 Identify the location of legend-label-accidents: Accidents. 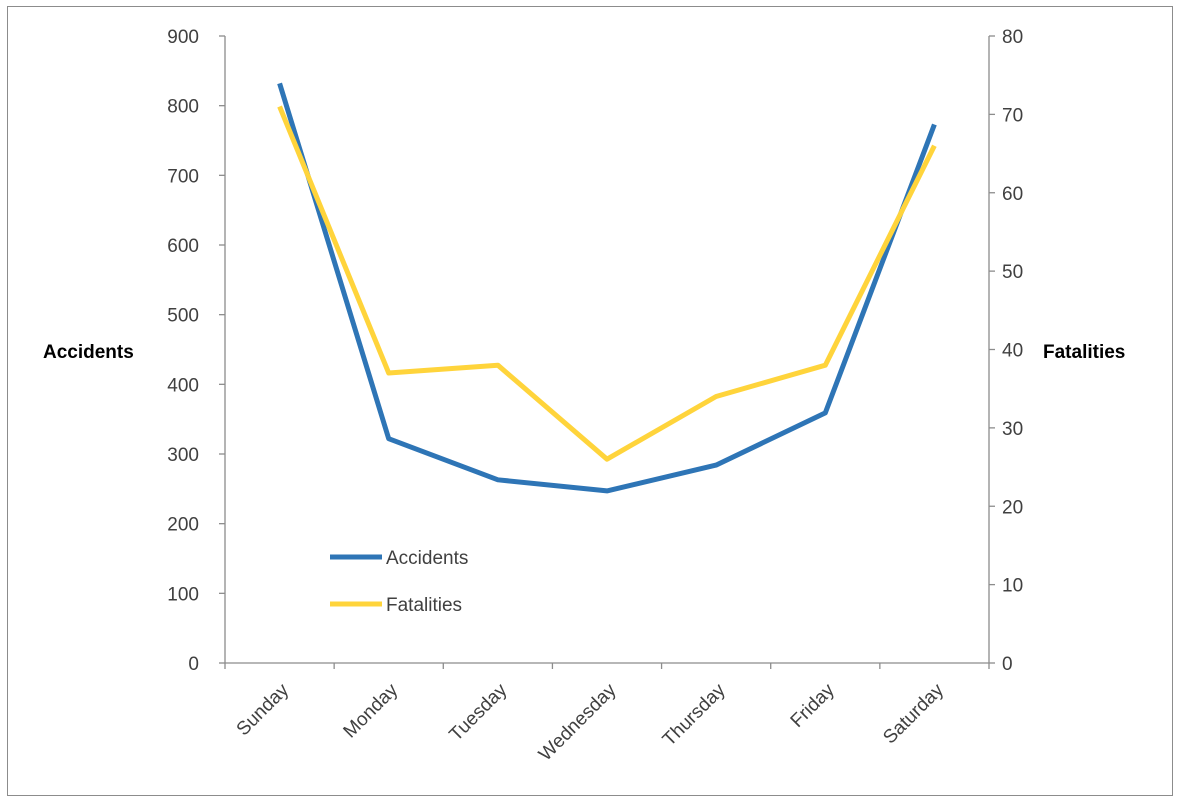
(427, 558).